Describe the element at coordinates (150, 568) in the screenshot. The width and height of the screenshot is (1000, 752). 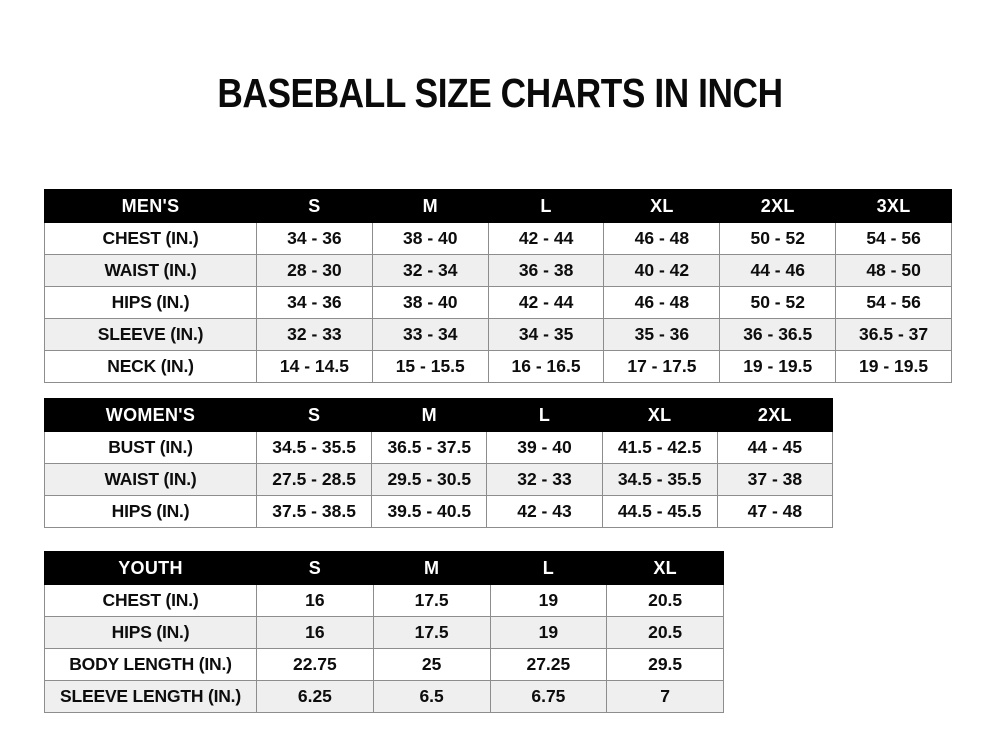
I see `youth-table-title-header: YOUTH` at that location.